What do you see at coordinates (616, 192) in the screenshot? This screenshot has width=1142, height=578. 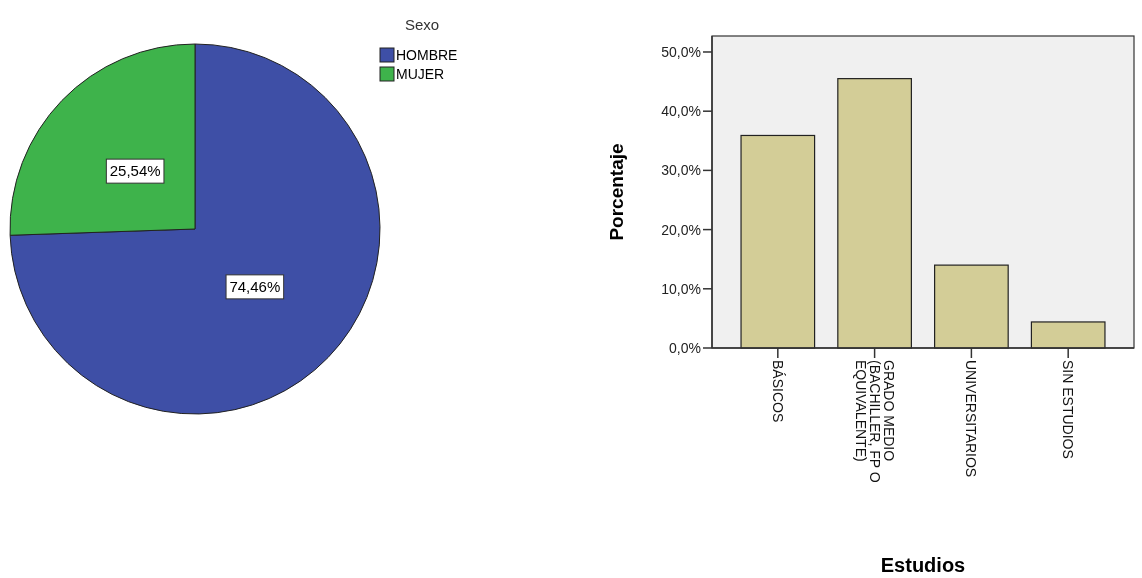 I see `y-axis-title: Porcentaje` at bounding box center [616, 192].